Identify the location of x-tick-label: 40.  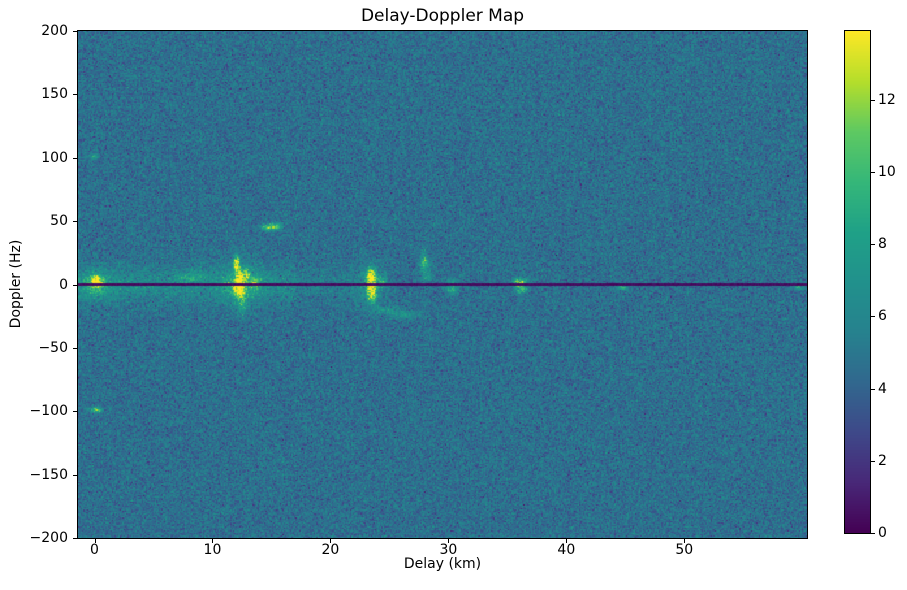
(566, 550).